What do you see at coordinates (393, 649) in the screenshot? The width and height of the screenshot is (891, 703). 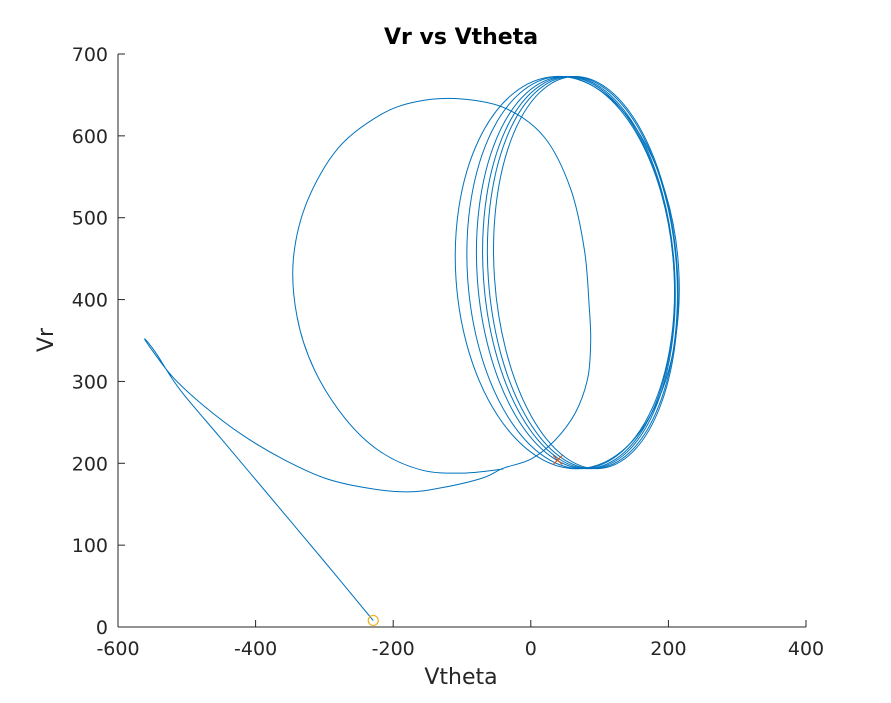 I see `x-tick-label: -200` at bounding box center [393, 649].